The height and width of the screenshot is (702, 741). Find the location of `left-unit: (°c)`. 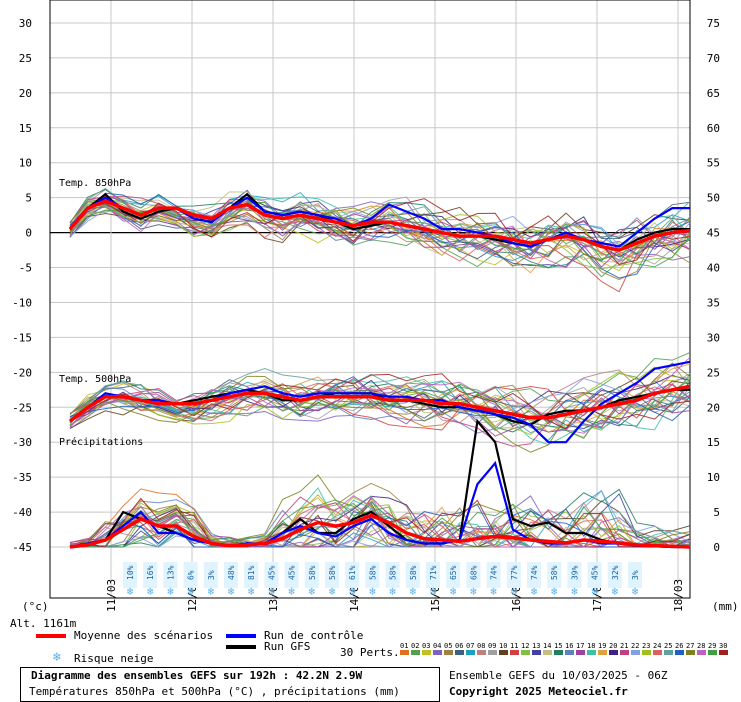

left-unit: (°c) is located at coordinates (35, 606).